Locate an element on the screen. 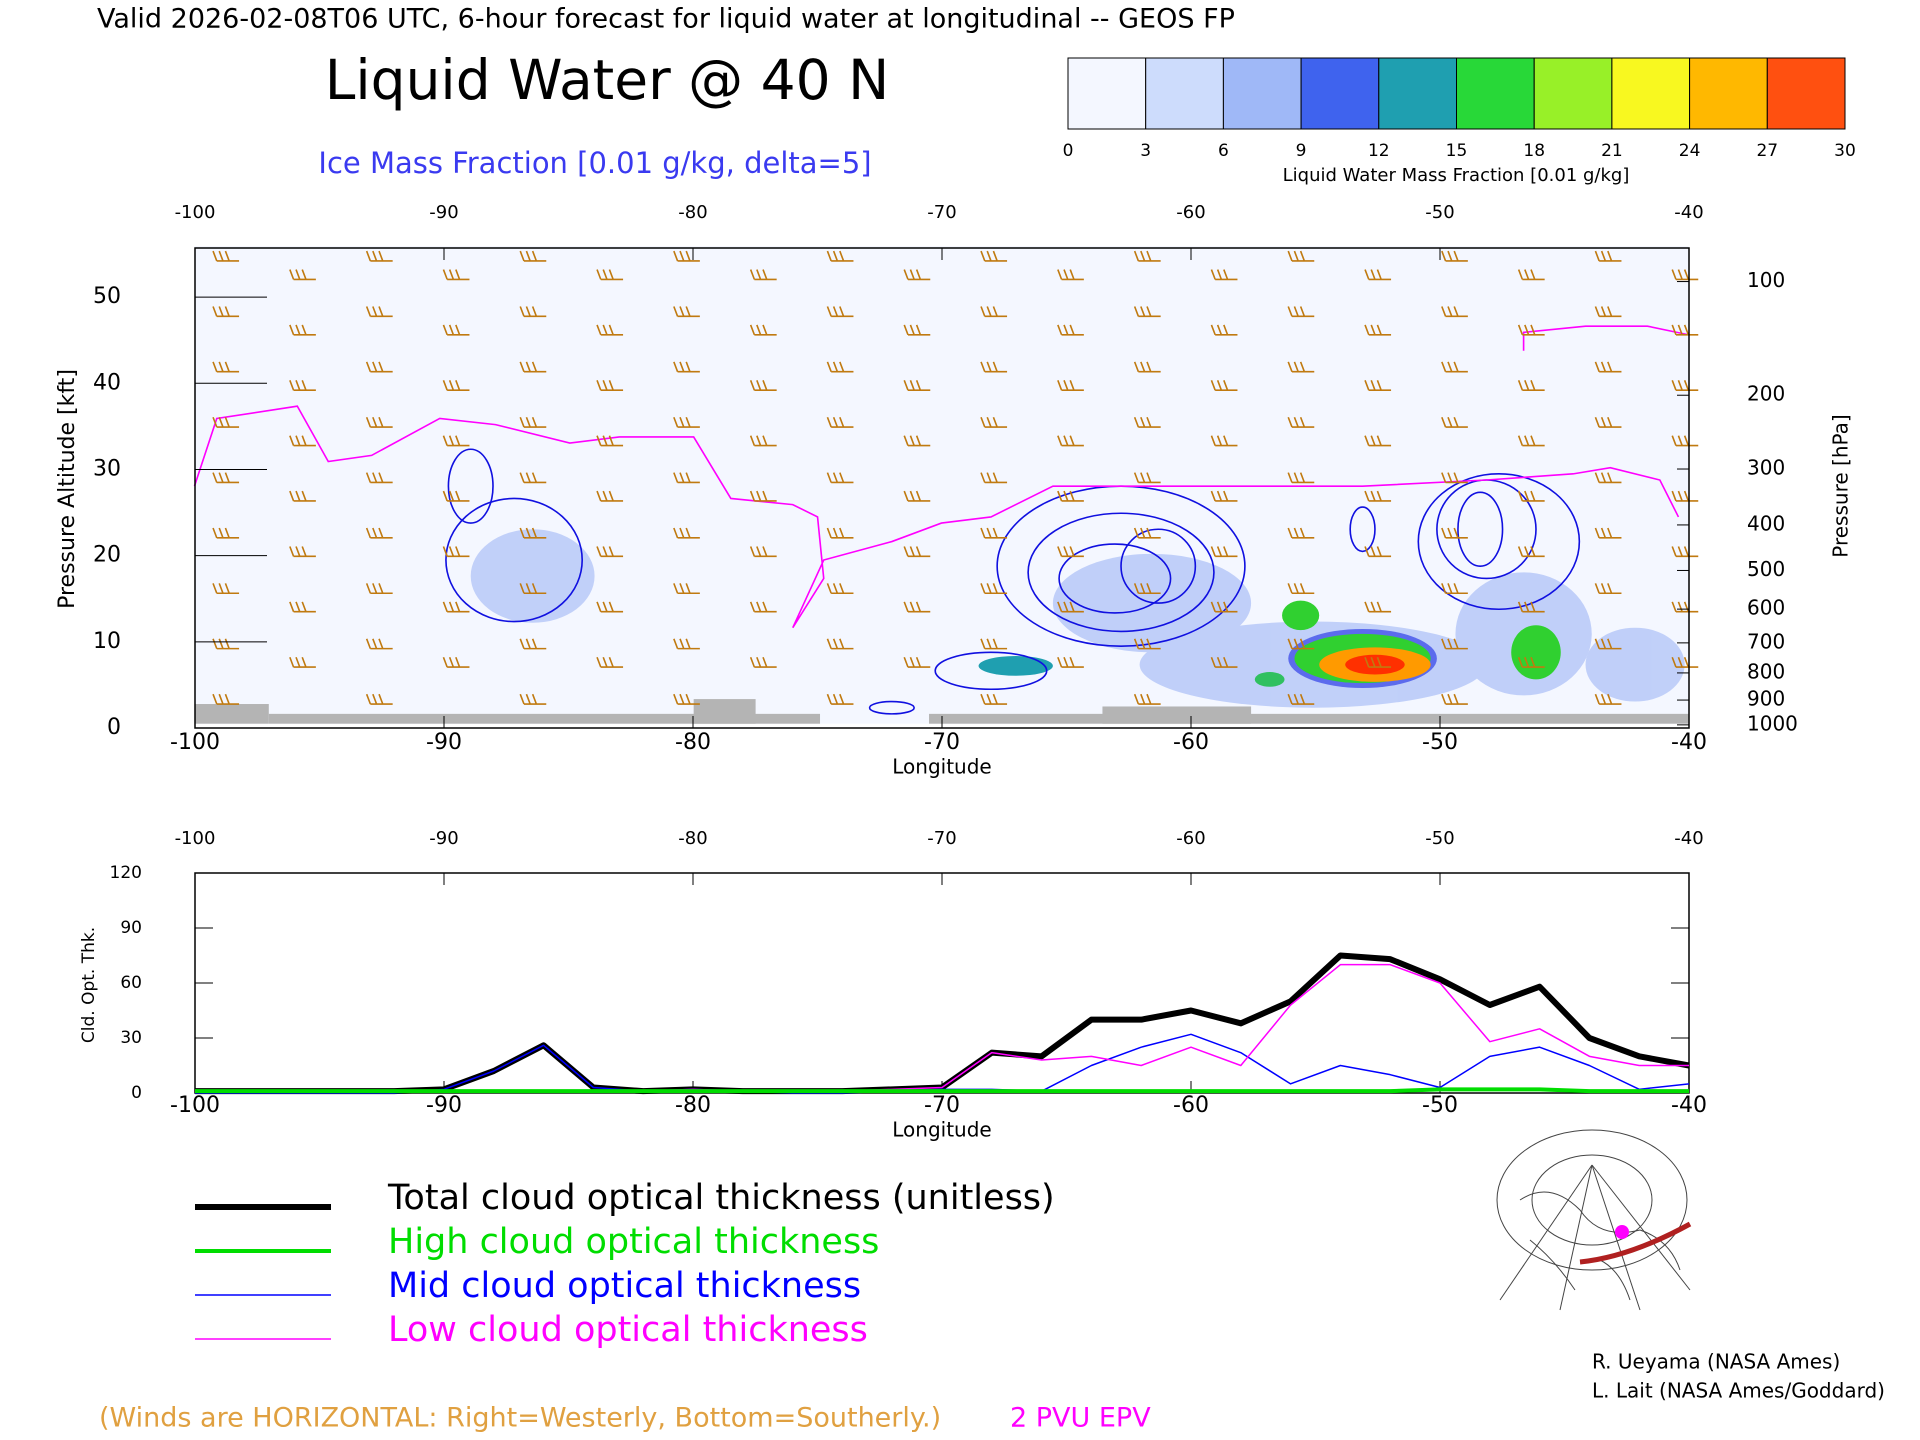  liquid-shading is located at coordinates (1269, 644).